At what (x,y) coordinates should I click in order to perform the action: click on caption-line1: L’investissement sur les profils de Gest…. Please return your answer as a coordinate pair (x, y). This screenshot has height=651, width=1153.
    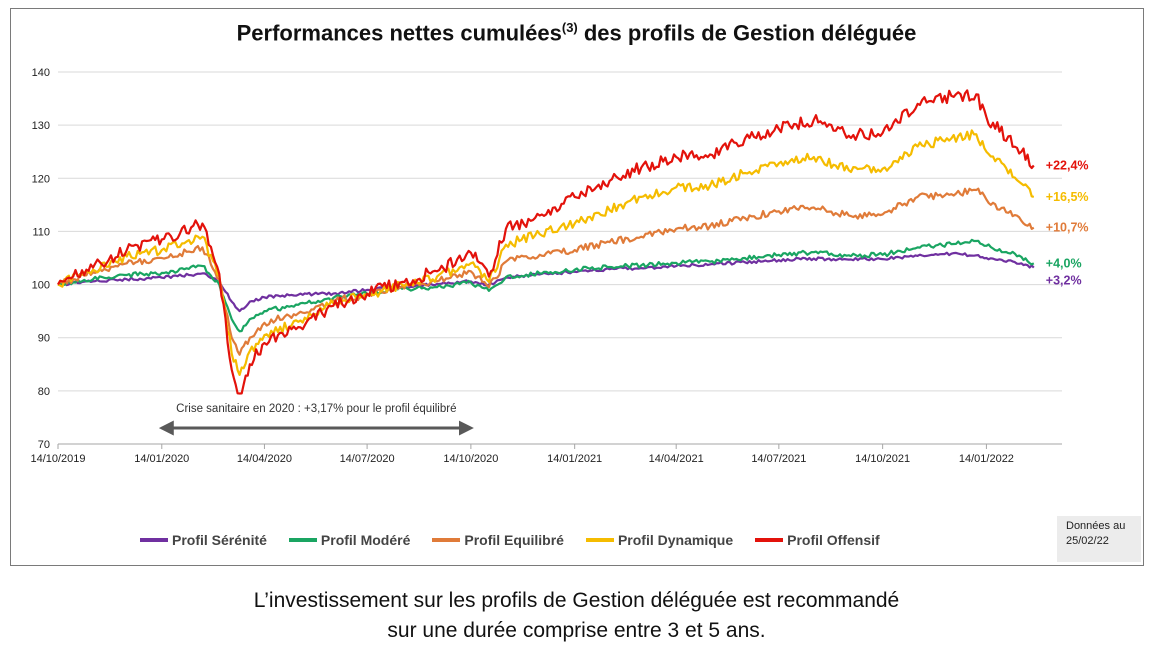
    Looking at the image, I should click on (576, 600).